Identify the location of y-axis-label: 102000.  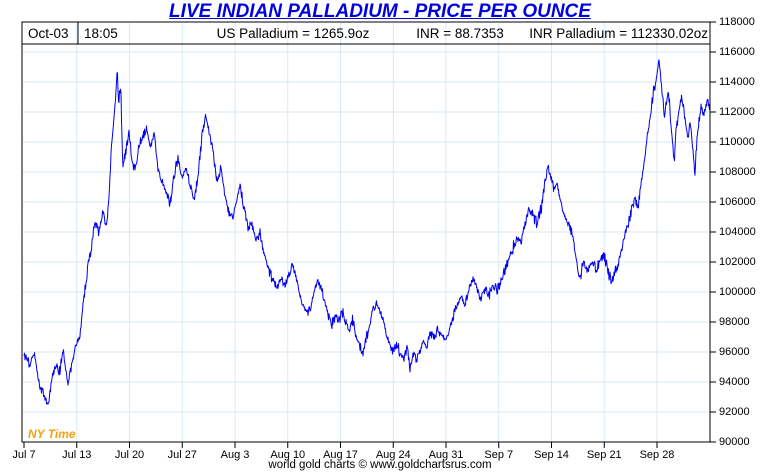
(737, 261).